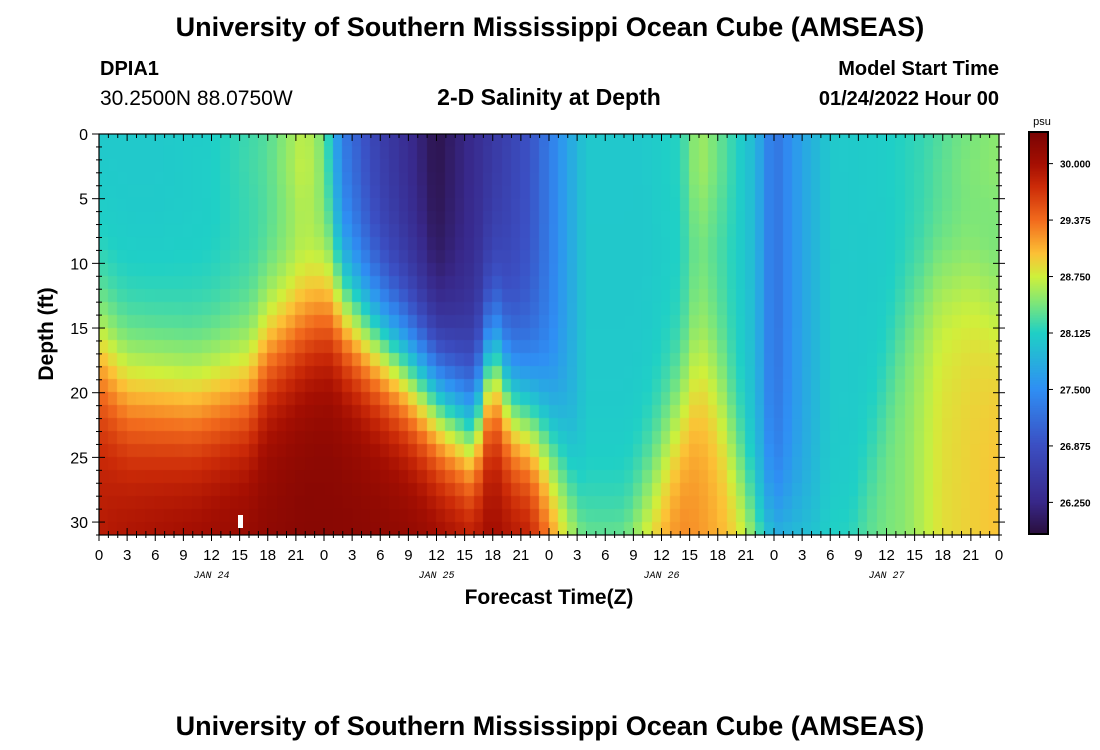  What do you see at coordinates (1075, 447) in the screenshot?
I see `colorbar-tick-label: 26.875` at bounding box center [1075, 447].